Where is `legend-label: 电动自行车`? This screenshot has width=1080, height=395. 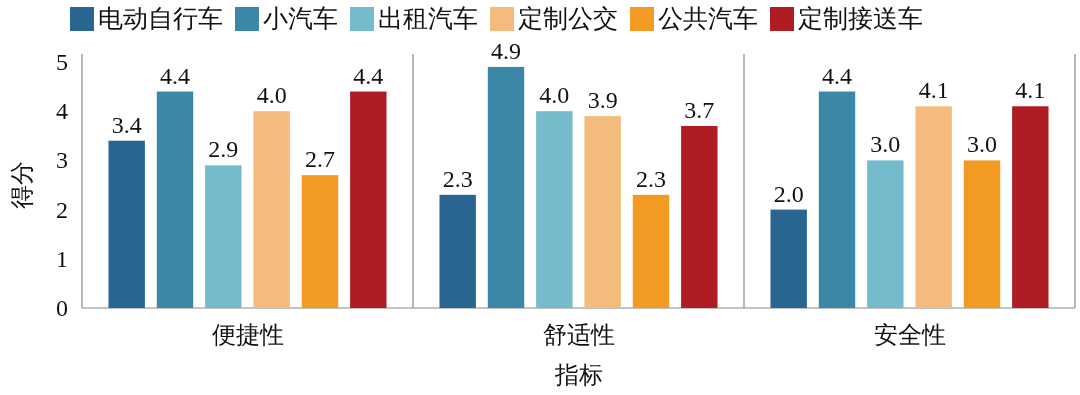 legend-label: 电动自行车 is located at coordinates (160, 18).